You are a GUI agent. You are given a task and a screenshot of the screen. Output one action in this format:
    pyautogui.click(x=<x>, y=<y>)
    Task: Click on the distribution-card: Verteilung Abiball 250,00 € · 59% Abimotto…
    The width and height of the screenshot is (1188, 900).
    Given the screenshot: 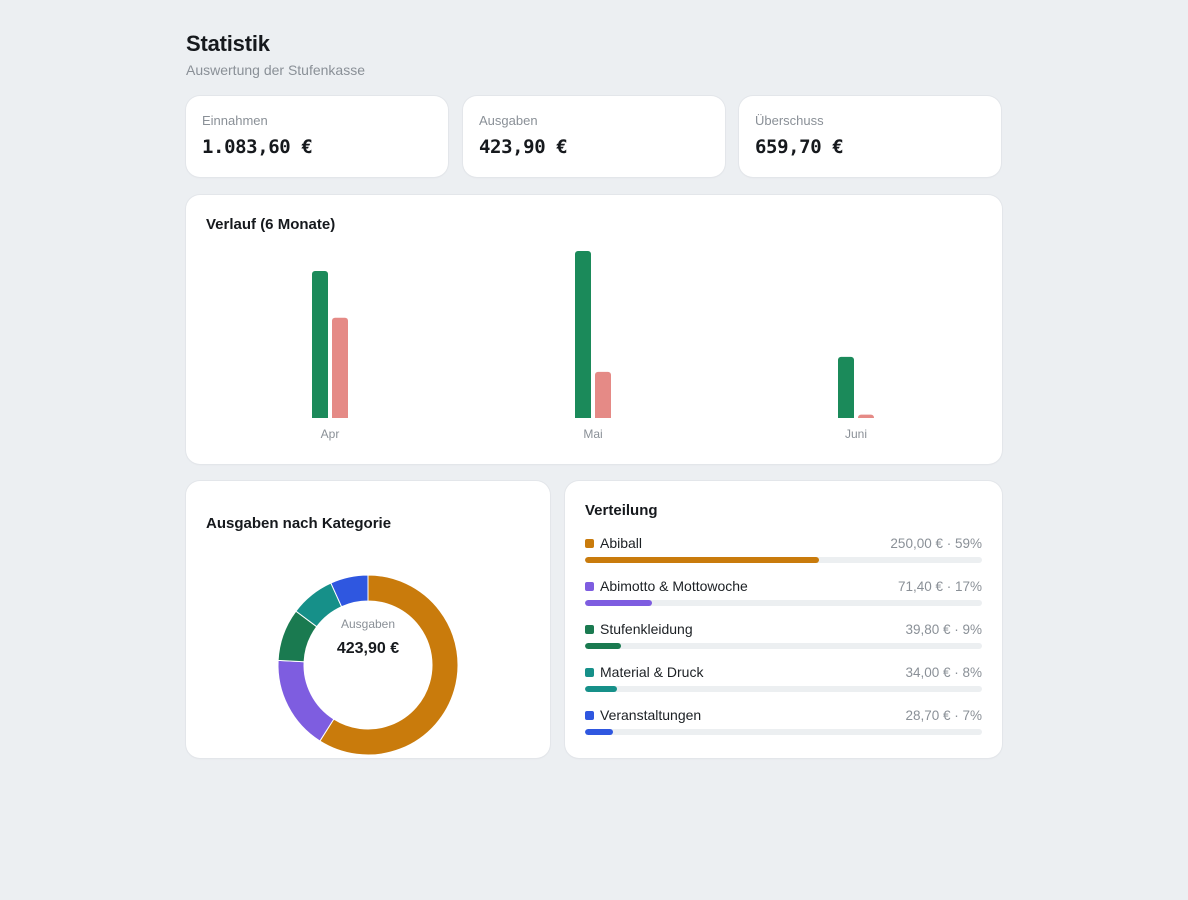 What is the action you would take?
    pyautogui.click(x=783, y=619)
    